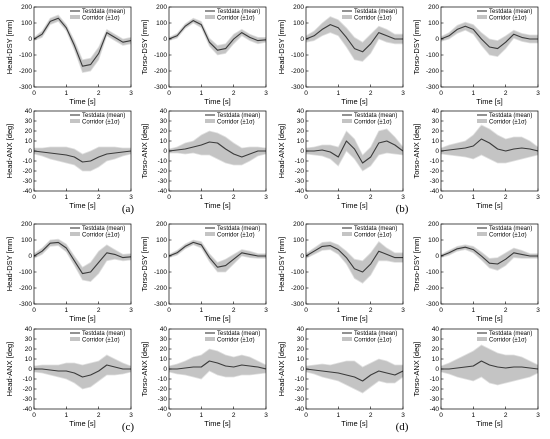  I want to click on y-tick-label: 20, so click(301, 131).